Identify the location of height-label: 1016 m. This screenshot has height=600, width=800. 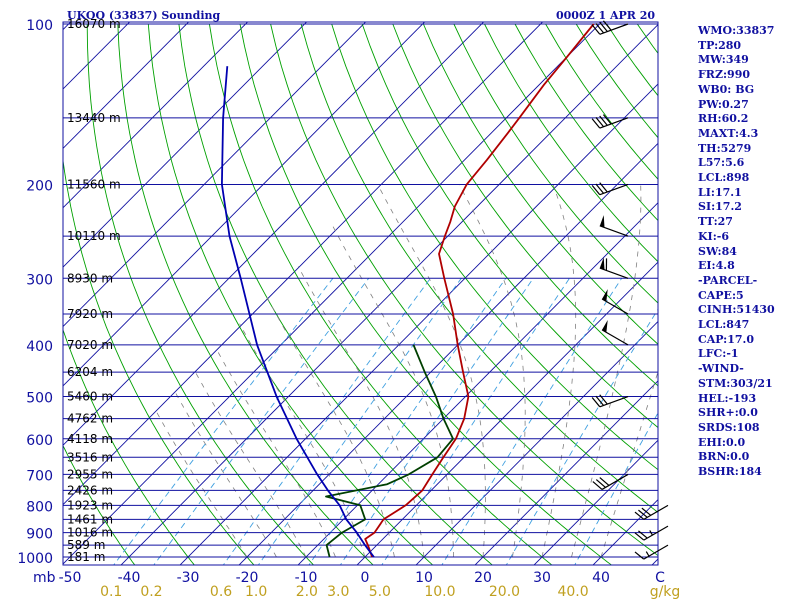
(90, 533).